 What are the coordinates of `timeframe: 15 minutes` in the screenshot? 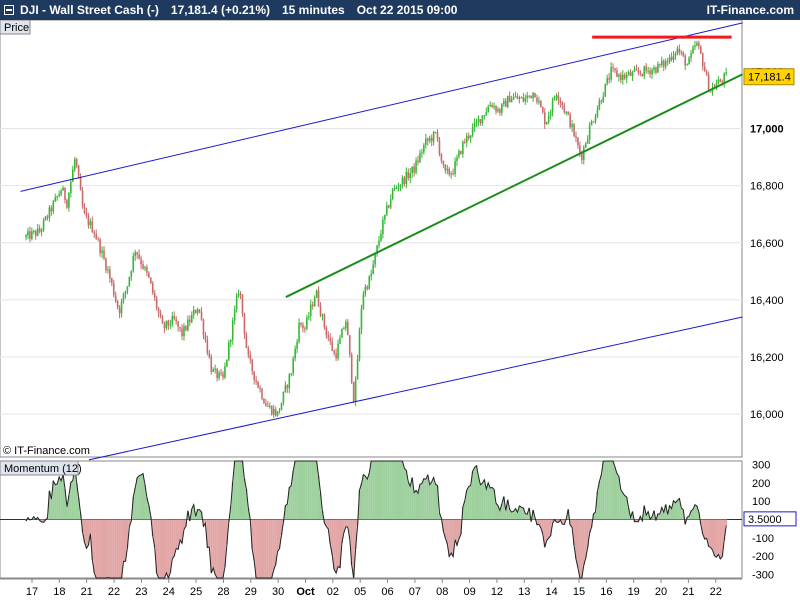 It's located at (313, 10).